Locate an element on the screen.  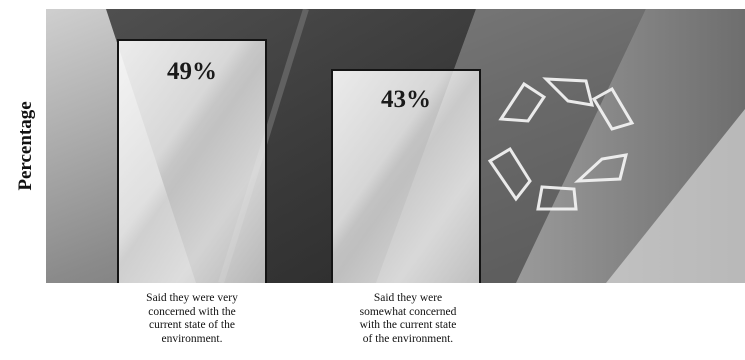
category-label-line: concerned with the is located at coordinates (192, 311).